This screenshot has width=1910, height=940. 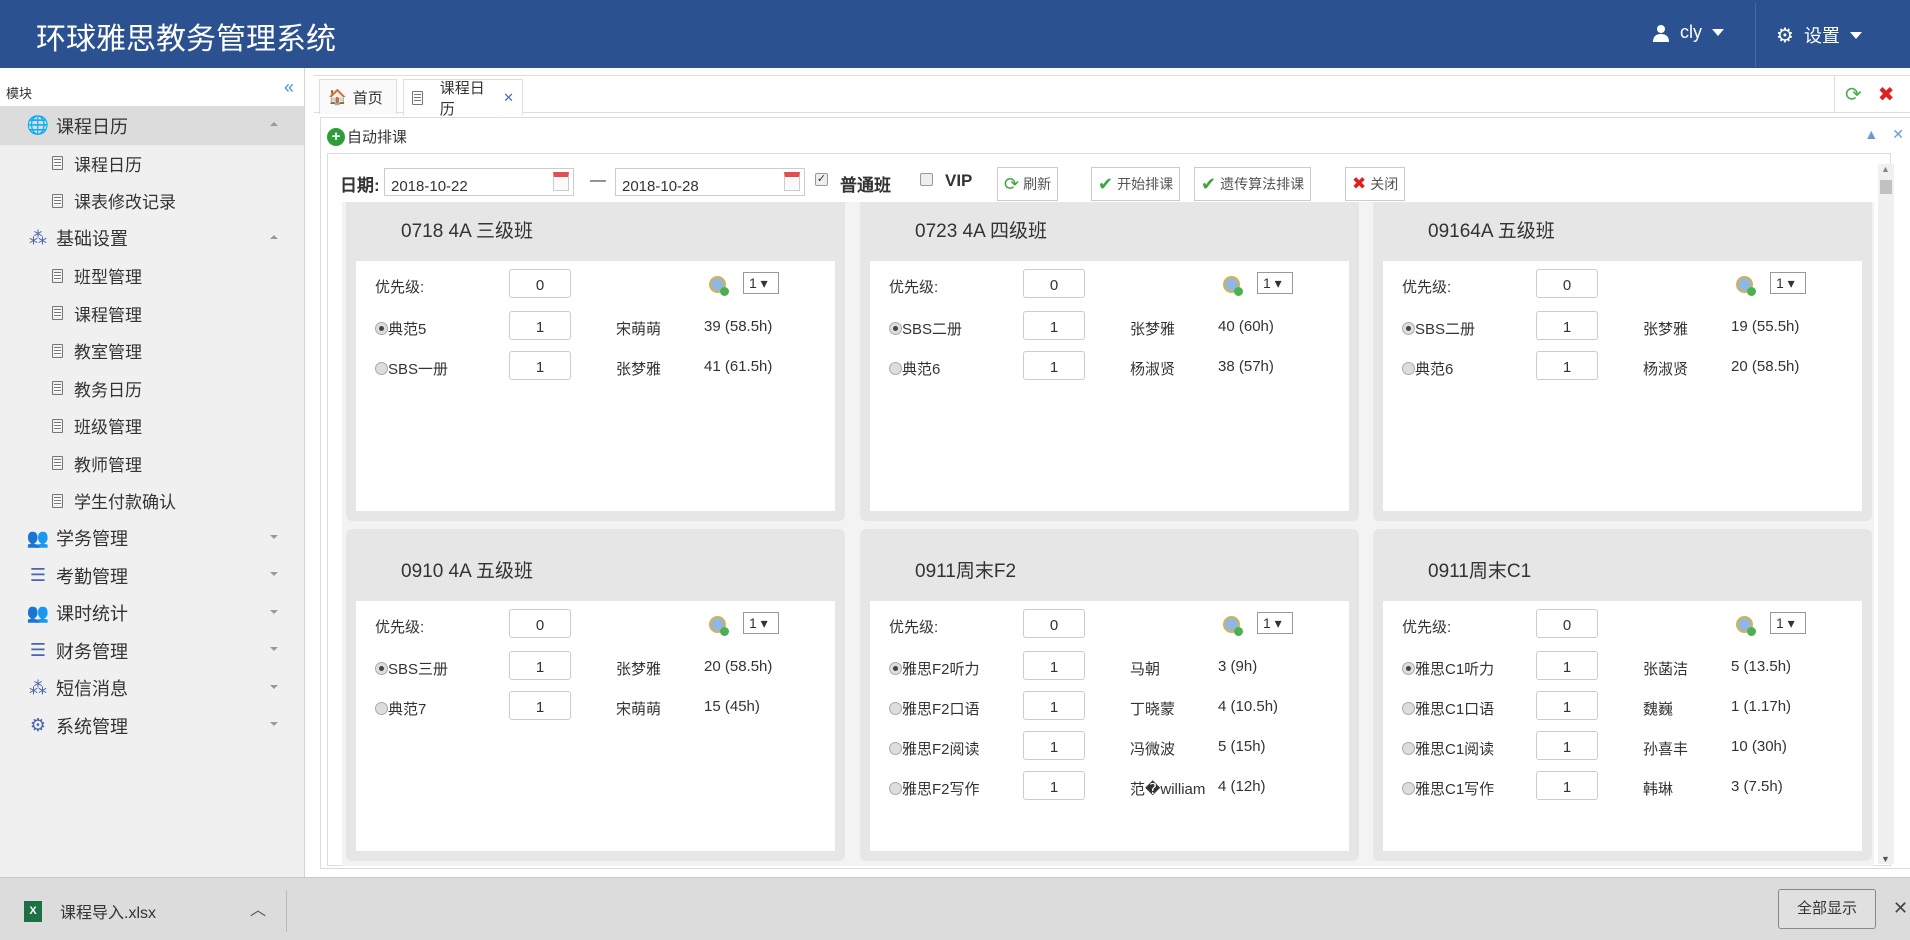 I want to click on course-option: 雅思C1写作, so click(x=1448, y=788).